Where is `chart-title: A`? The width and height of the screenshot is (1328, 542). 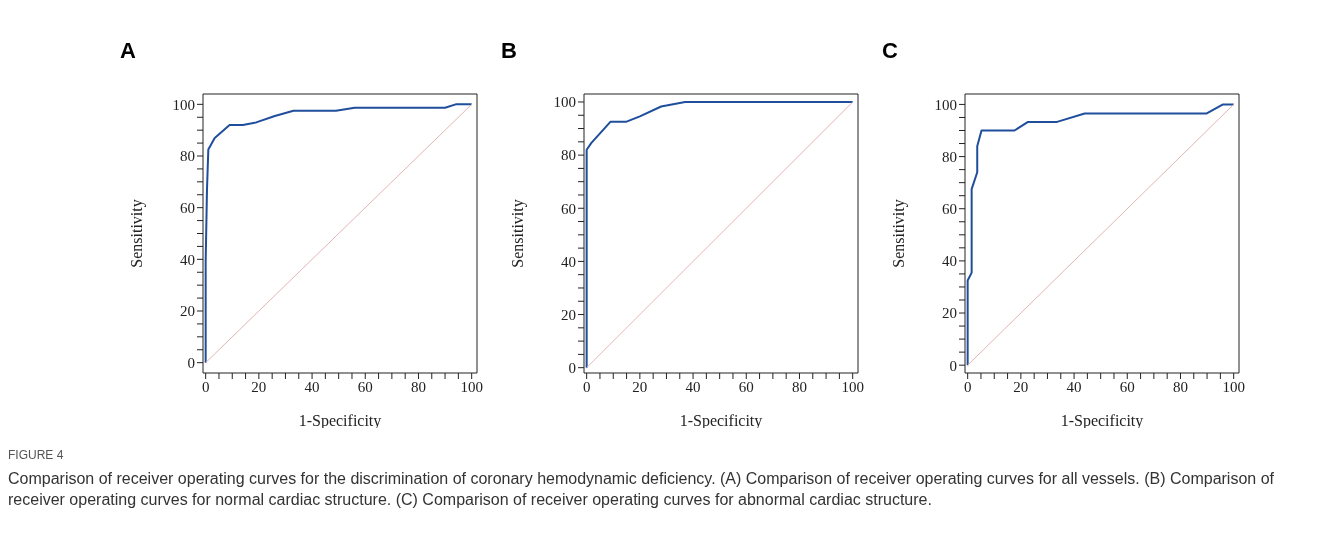
chart-title: A is located at coordinates (128, 51).